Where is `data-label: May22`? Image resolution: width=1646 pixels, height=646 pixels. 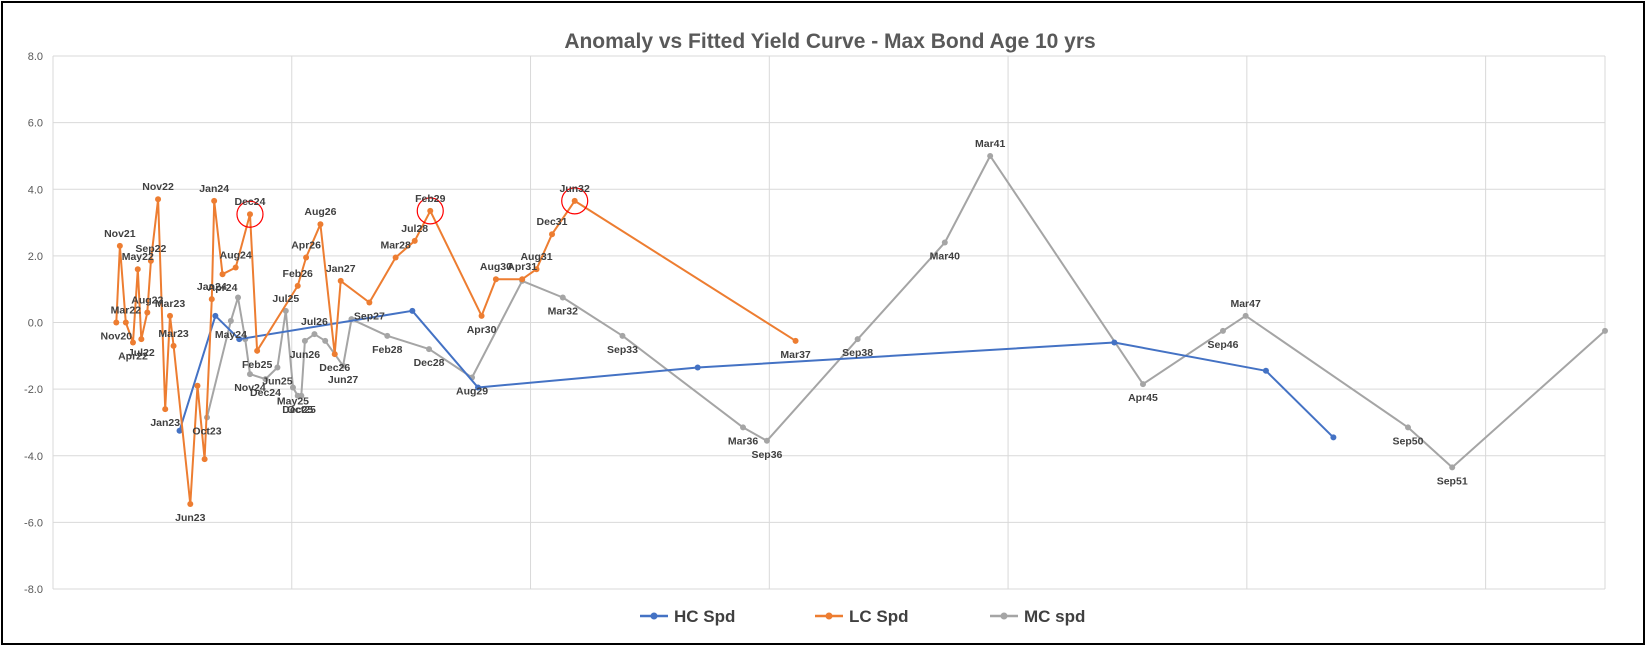 data-label: May22 is located at coordinates (138, 257).